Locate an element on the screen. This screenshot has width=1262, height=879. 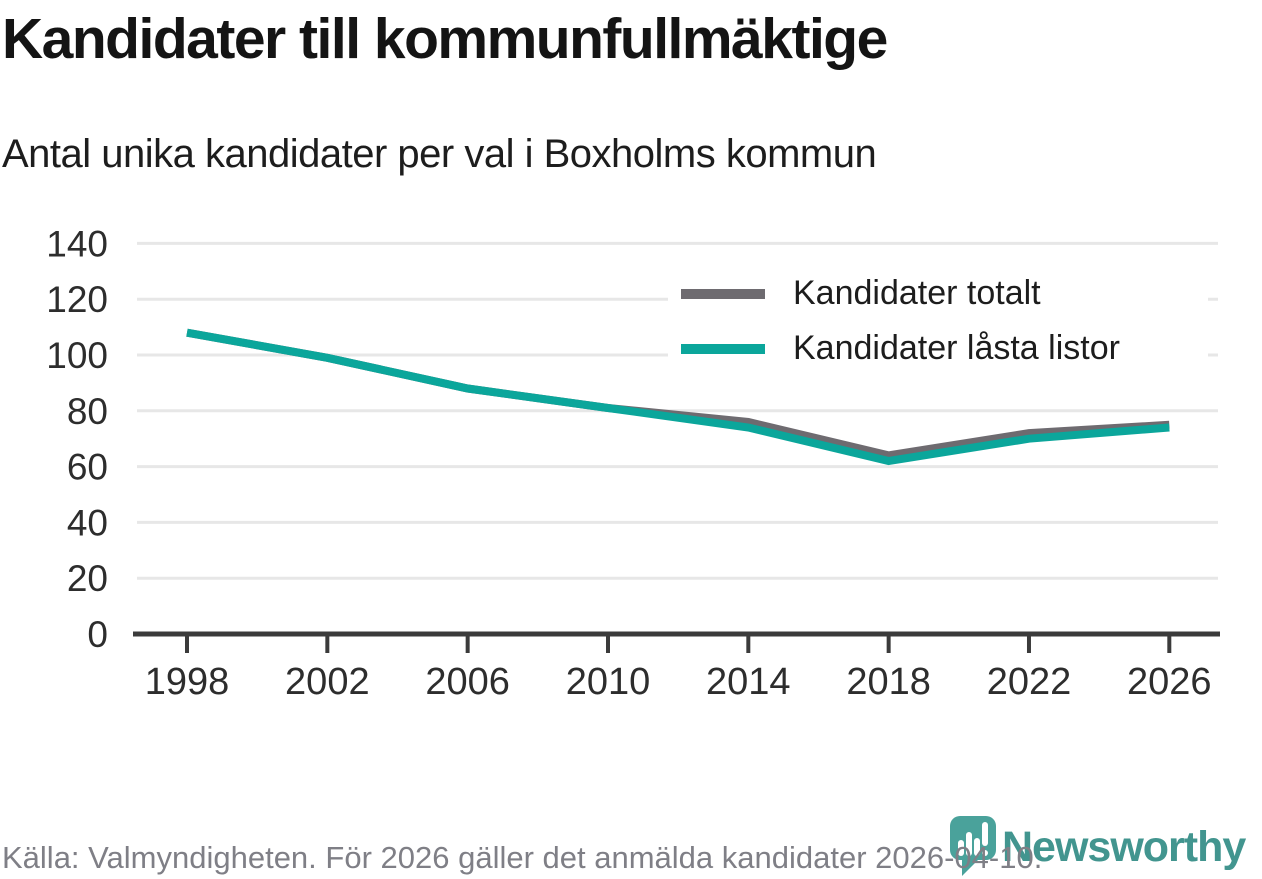
y-tick-label-140: 140 is located at coordinates (77, 243).